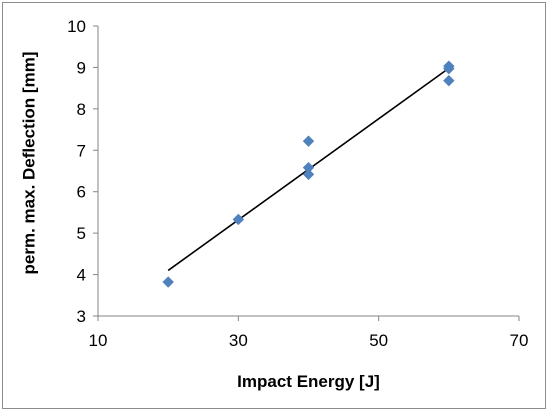 The width and height of the screenshot is (550, 413). Describe the element at coordinates (81, 275) in the screenshot. I see `y-tick-label: 4` at that location.